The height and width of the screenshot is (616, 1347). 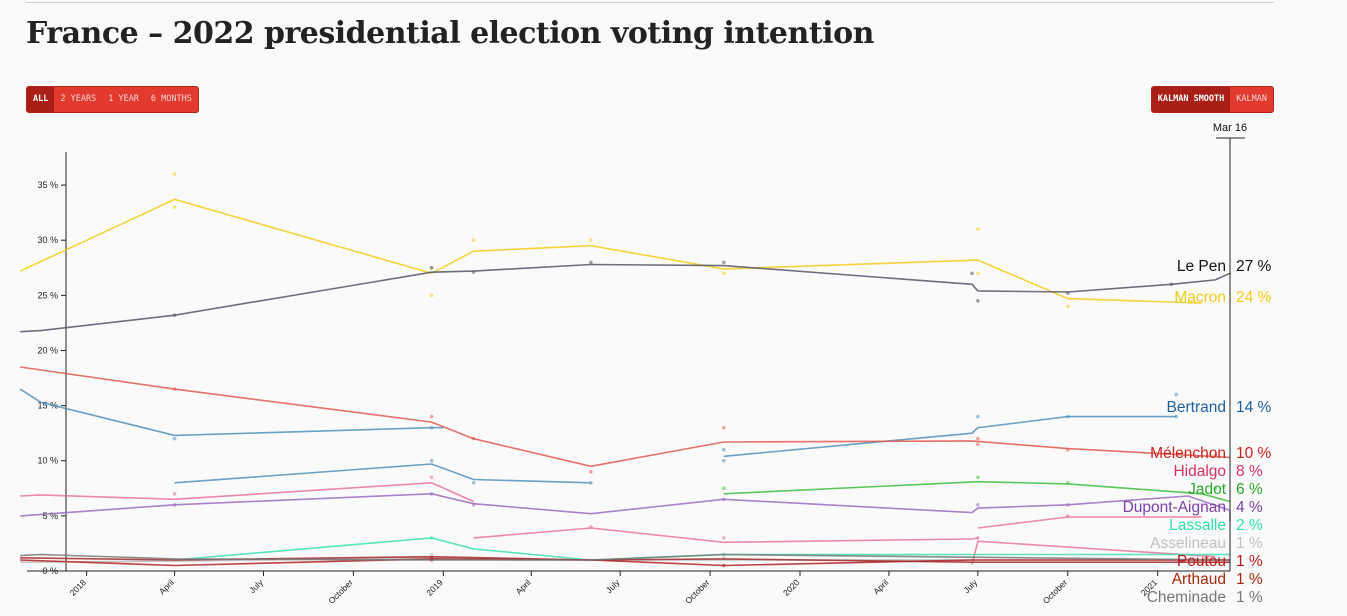 What do you see at coordinates (1186, 597) in the screenshot?
I see `end-label-name: Cheminade` at bounding box center [1186, 597].